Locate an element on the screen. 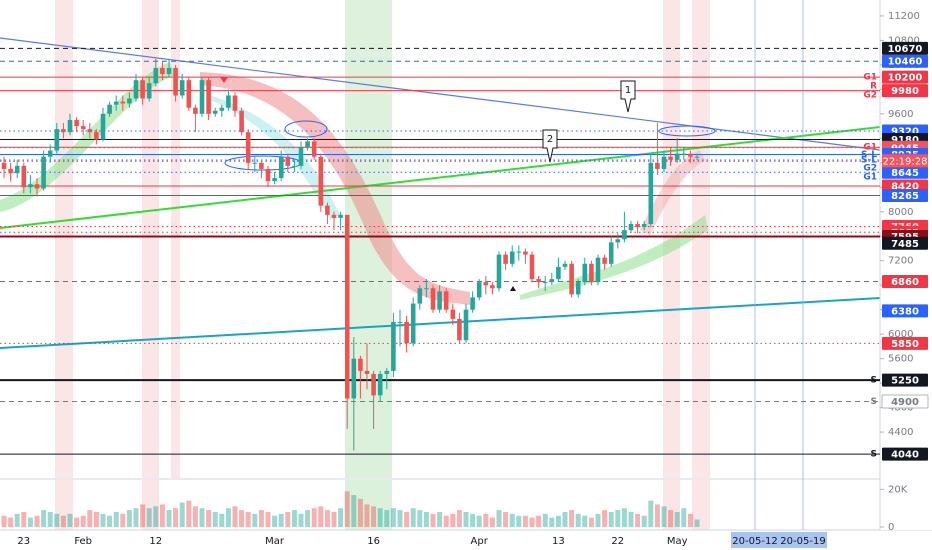  countdown-badge is located at coordinates (905, 161).